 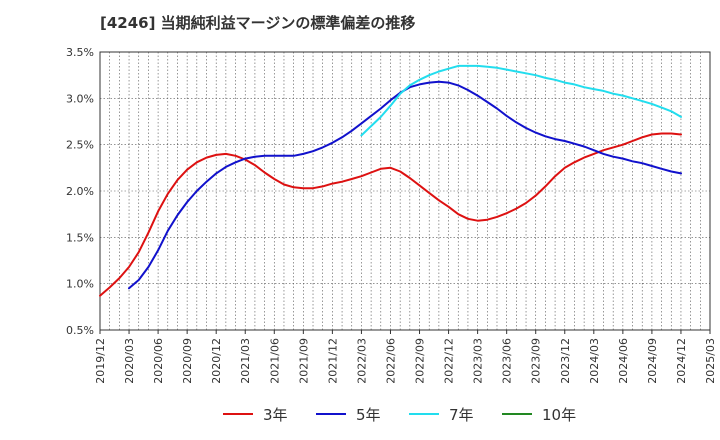 I want to click on legend-label-5y: 5年, so click(x=368, y=414).